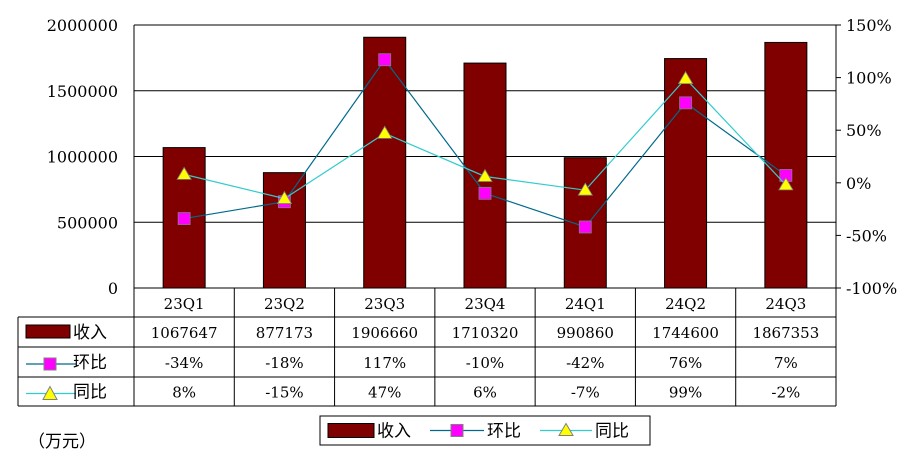 The height and width of the screenshot is (461, 915). I want to click on y-right-tick-label: 0%, so click(858, 183).